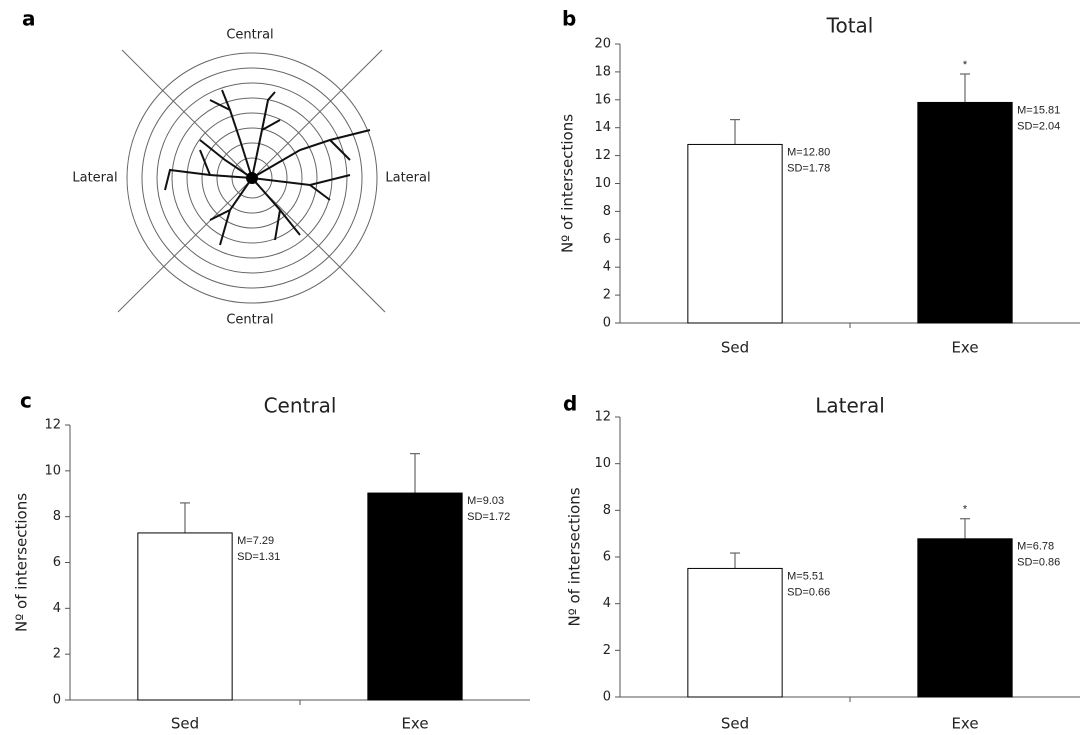 The width and height of the screenshot is (1088, 735). I want to click on error-label: SD=1.31, so click(258, 557).